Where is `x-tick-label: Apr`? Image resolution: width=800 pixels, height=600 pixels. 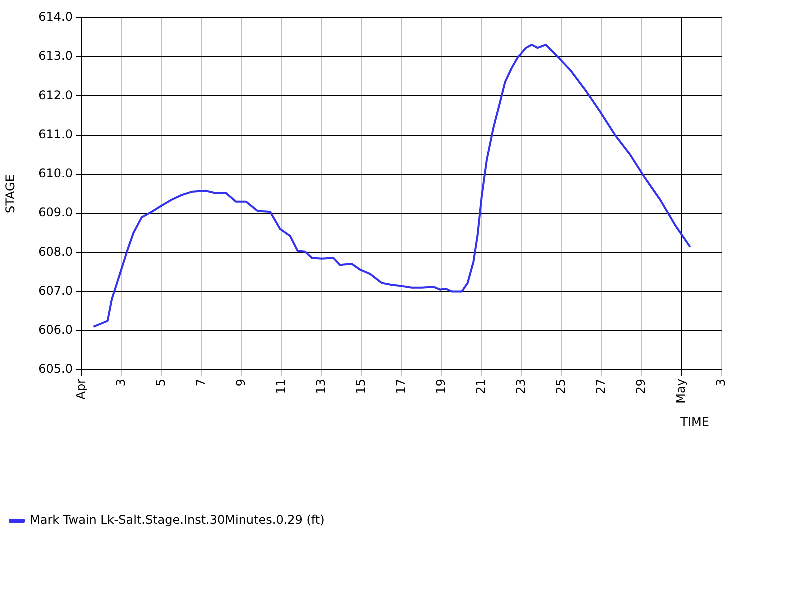 x-tick-label: Apr is located at coordinates (81, 389).